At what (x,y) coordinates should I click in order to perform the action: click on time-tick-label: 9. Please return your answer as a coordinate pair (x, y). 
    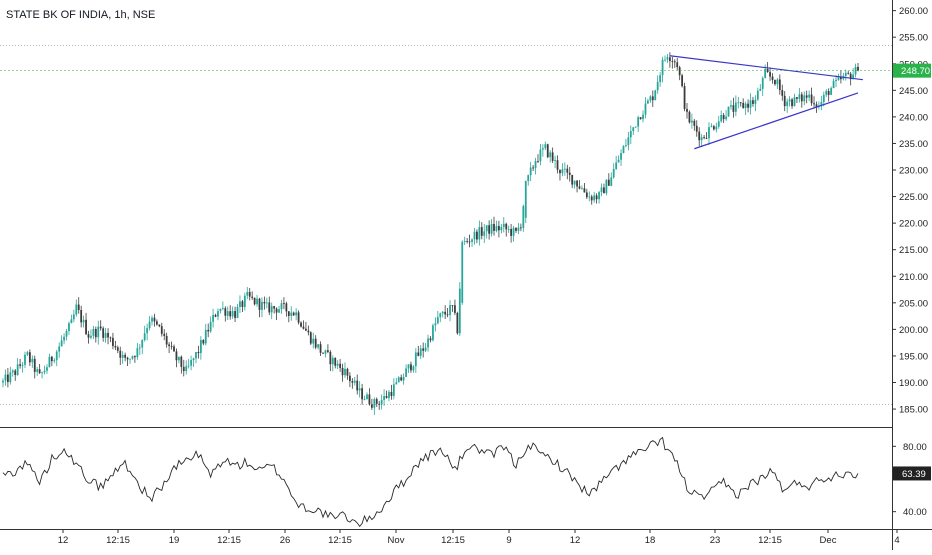
    Looking at the image, I should click on (508, 540).